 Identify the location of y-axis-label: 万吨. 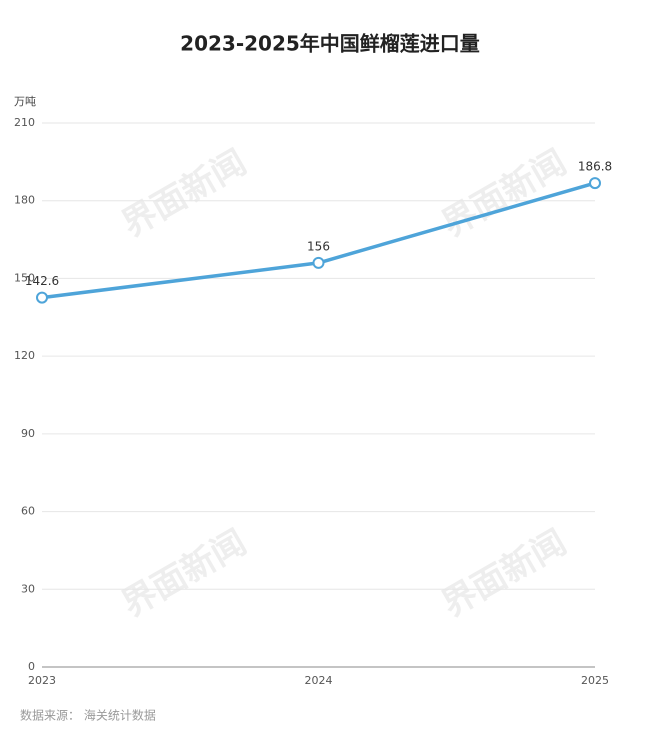
(25, 101).